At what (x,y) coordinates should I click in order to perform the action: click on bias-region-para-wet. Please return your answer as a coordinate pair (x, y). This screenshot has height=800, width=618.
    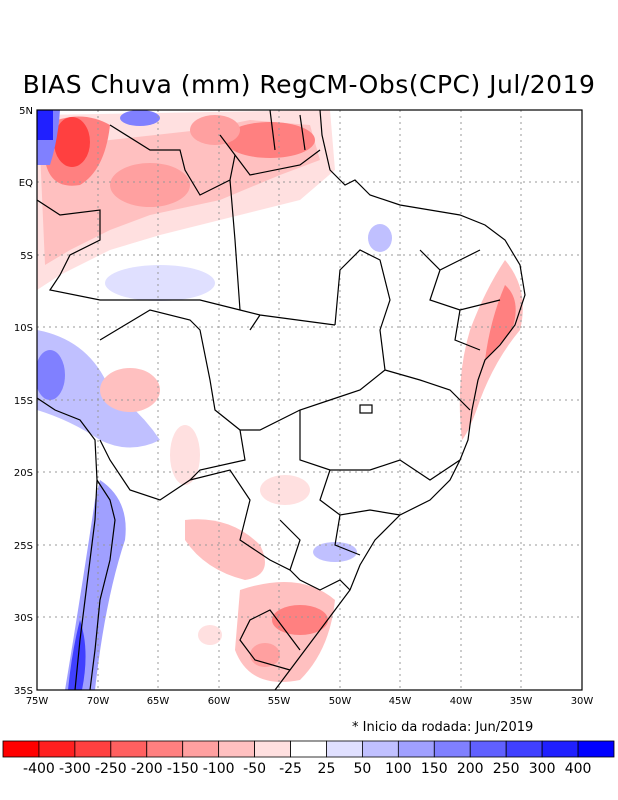
    Looking at the image, I should click on (380, 238).